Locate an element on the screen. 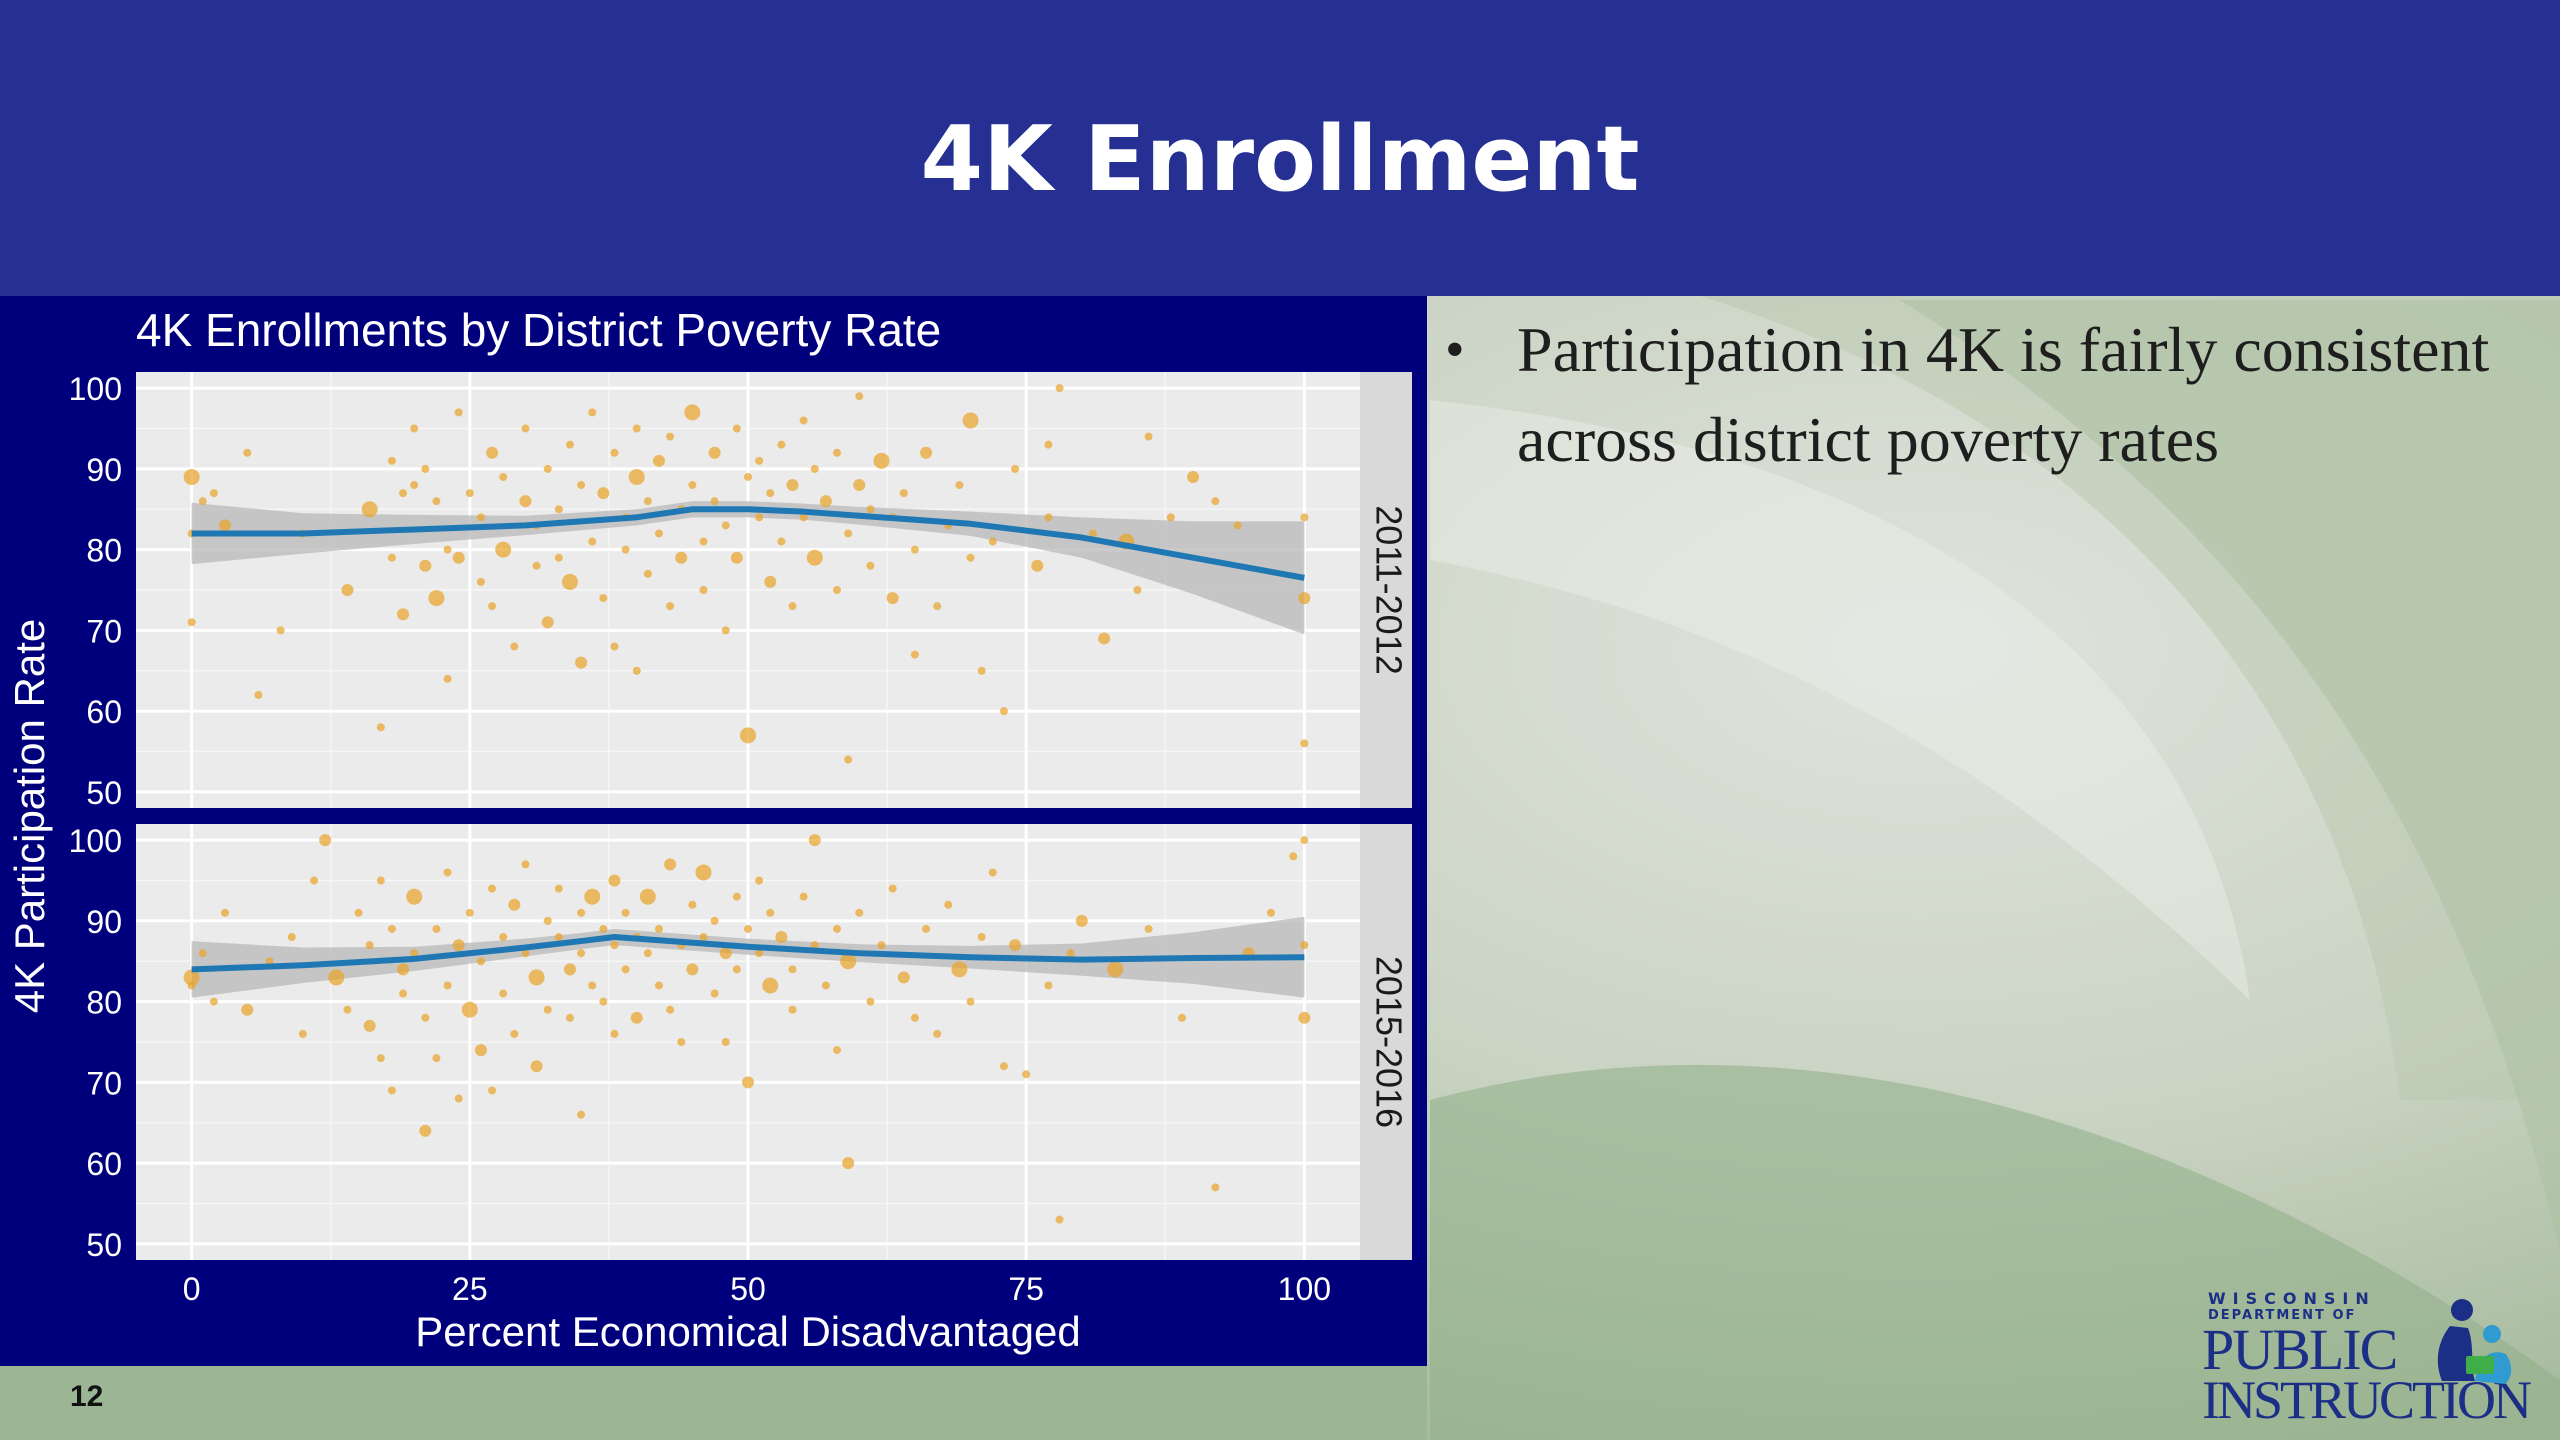 The image size is (2560, 1440). y-tick-label: 80 is located at coordinates (104, 551).